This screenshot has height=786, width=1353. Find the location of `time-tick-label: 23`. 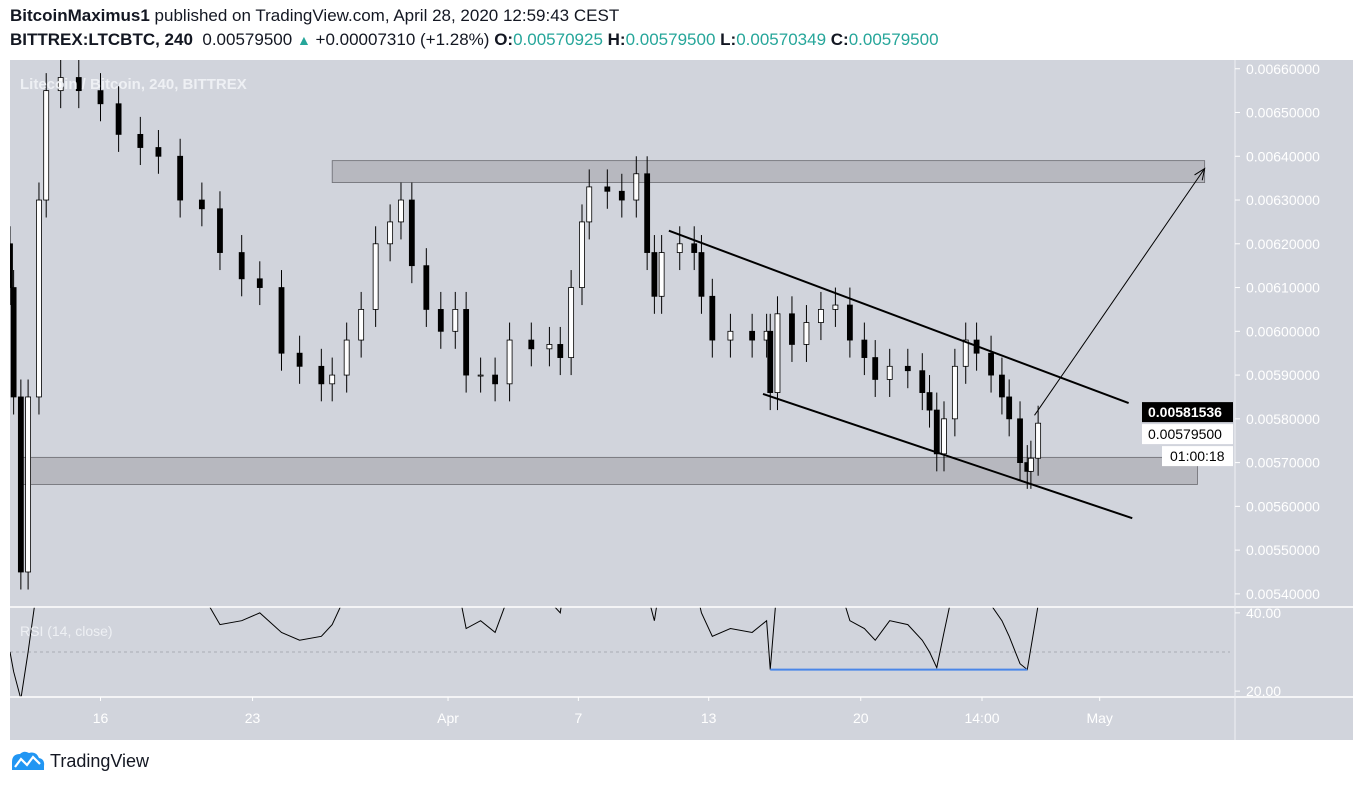

time-tick-label: 23 is located at coordinates (253, 718).